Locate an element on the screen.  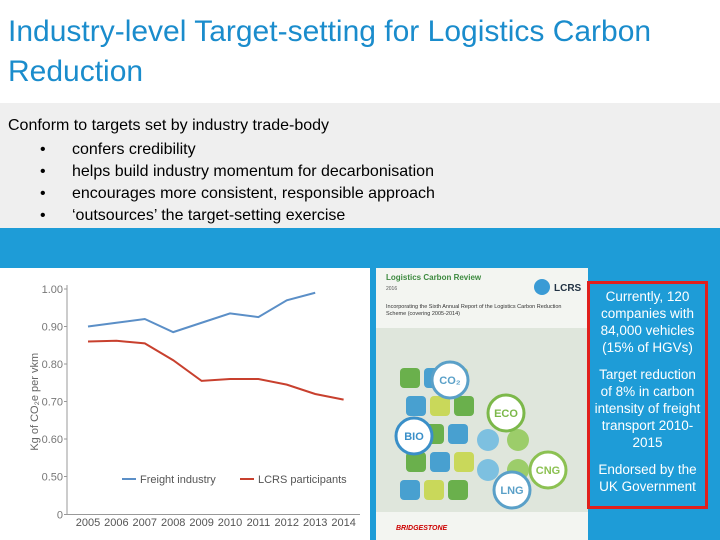
cover-header is located at coordinates (482, 298).